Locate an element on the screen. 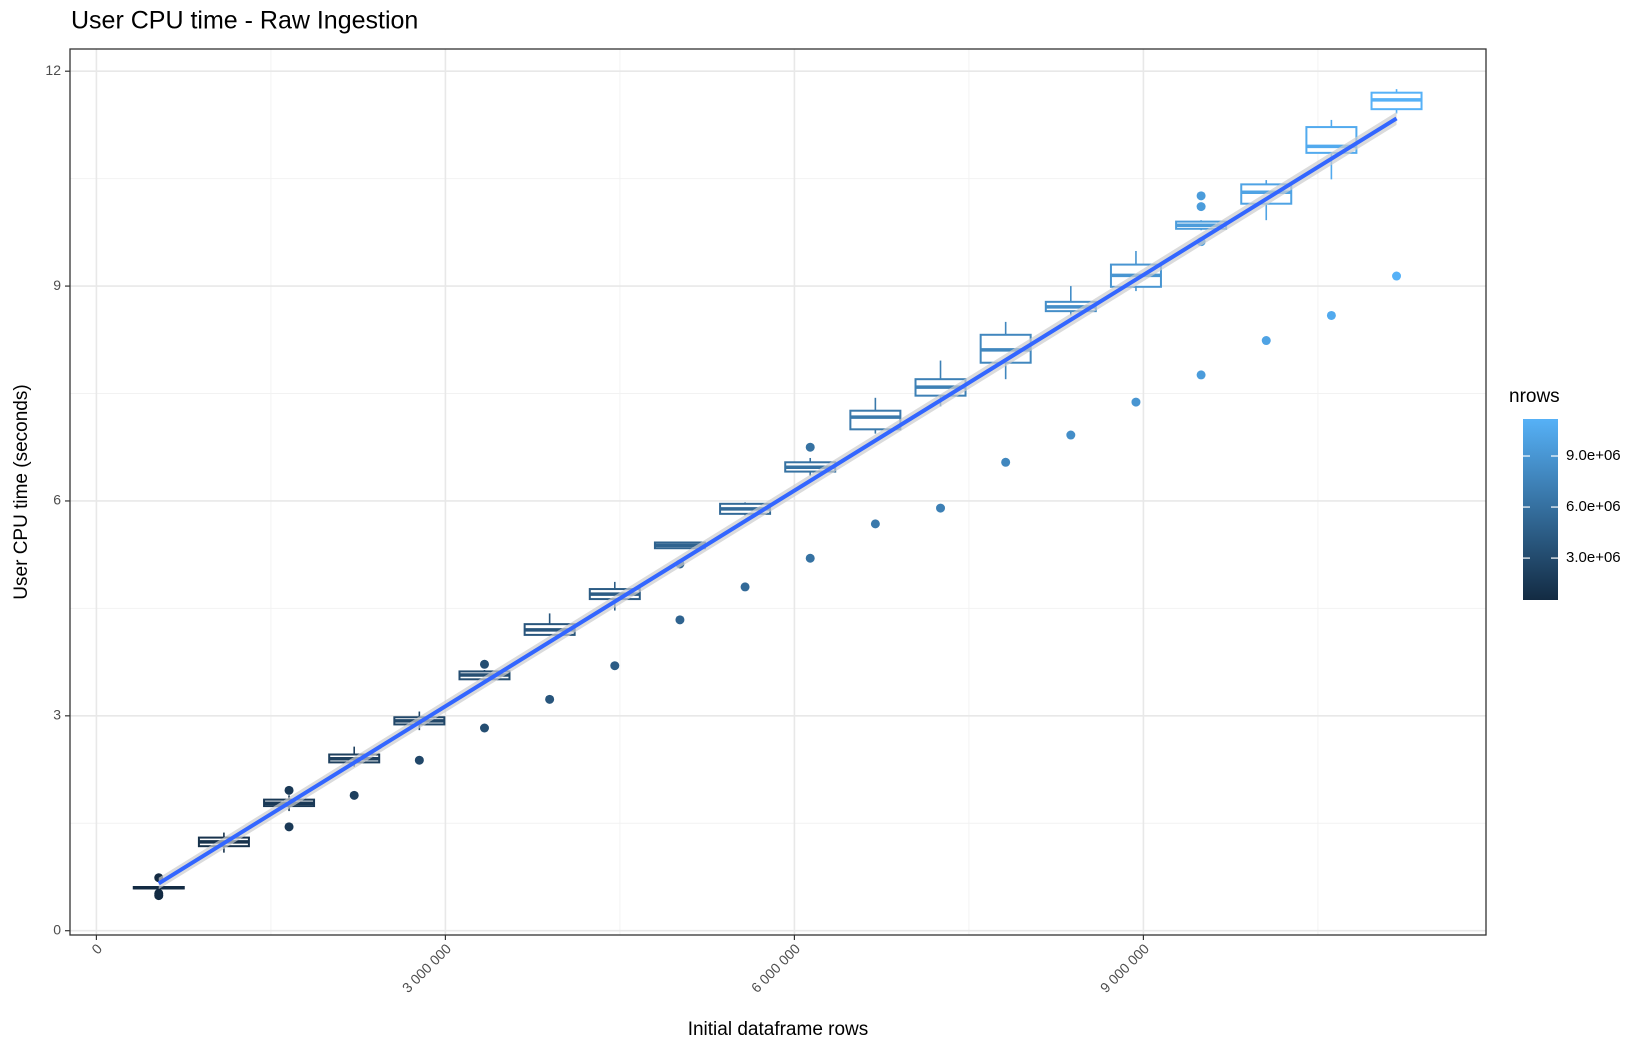 This screenshot has height=1050, width=1650. y-axis-title: User CPU time (seconds) is located at coordinates (21, 491).